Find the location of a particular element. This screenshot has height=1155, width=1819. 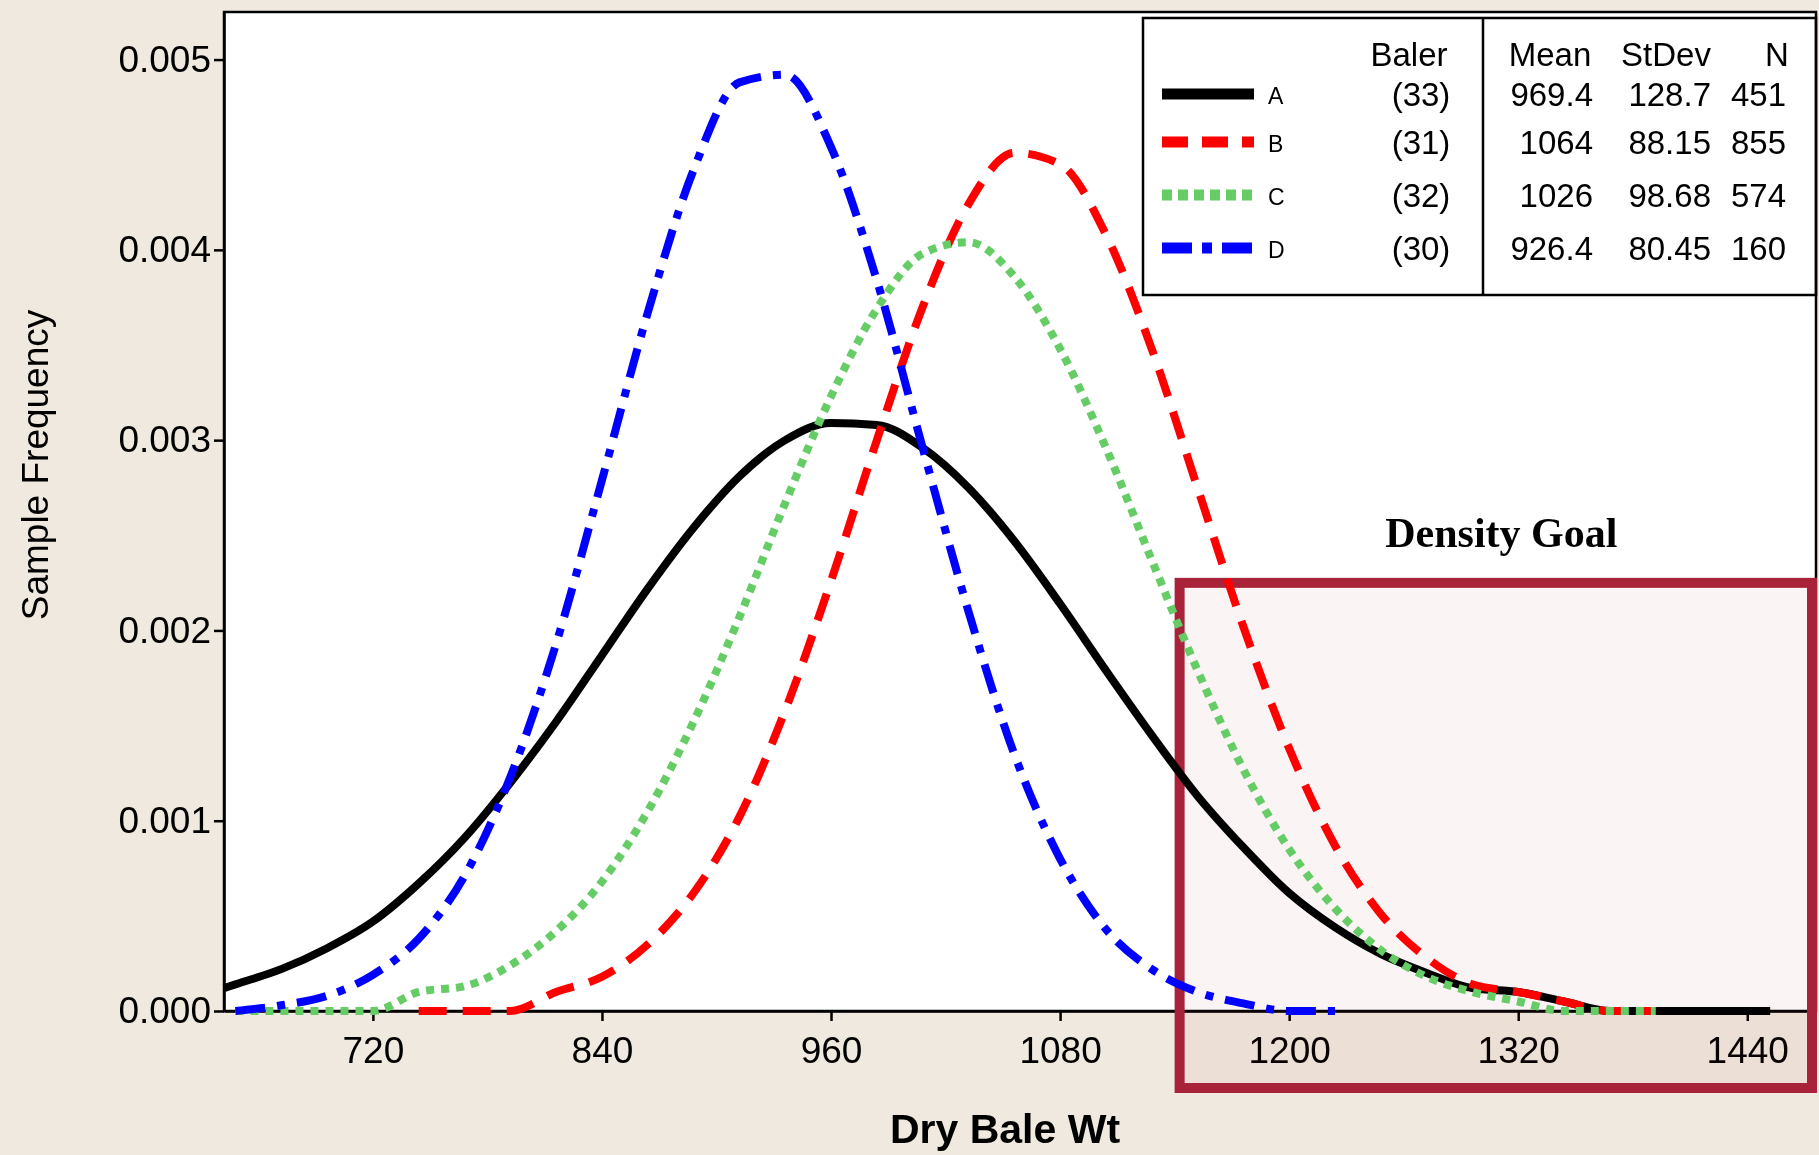

annotation: 160 is located at coordinates (1758, 248).